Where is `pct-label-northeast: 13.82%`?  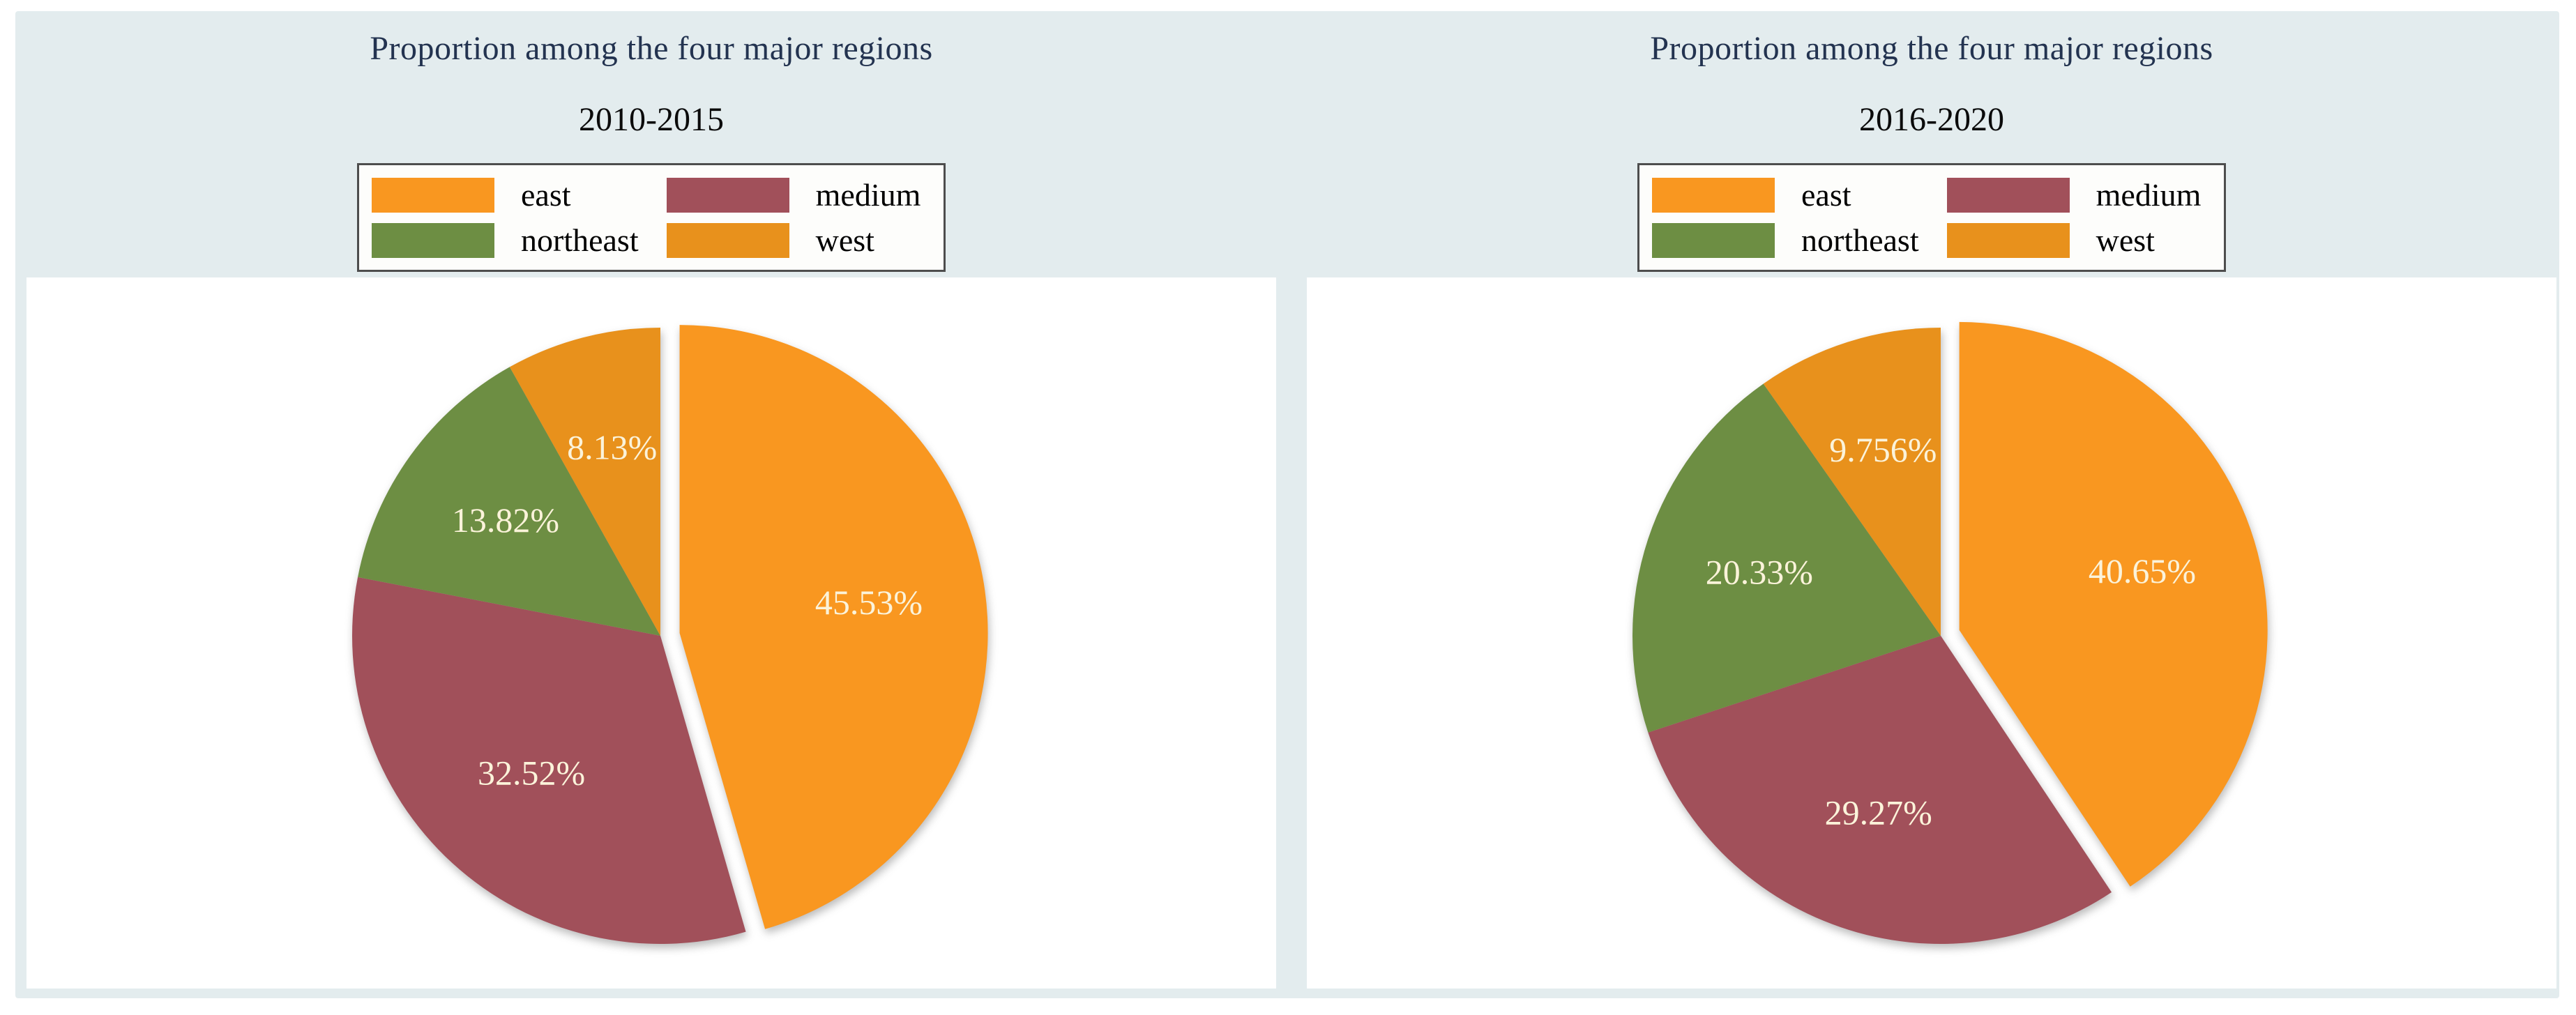 pct-label-northeast: 13.82% is located at coordinates (505, 520).